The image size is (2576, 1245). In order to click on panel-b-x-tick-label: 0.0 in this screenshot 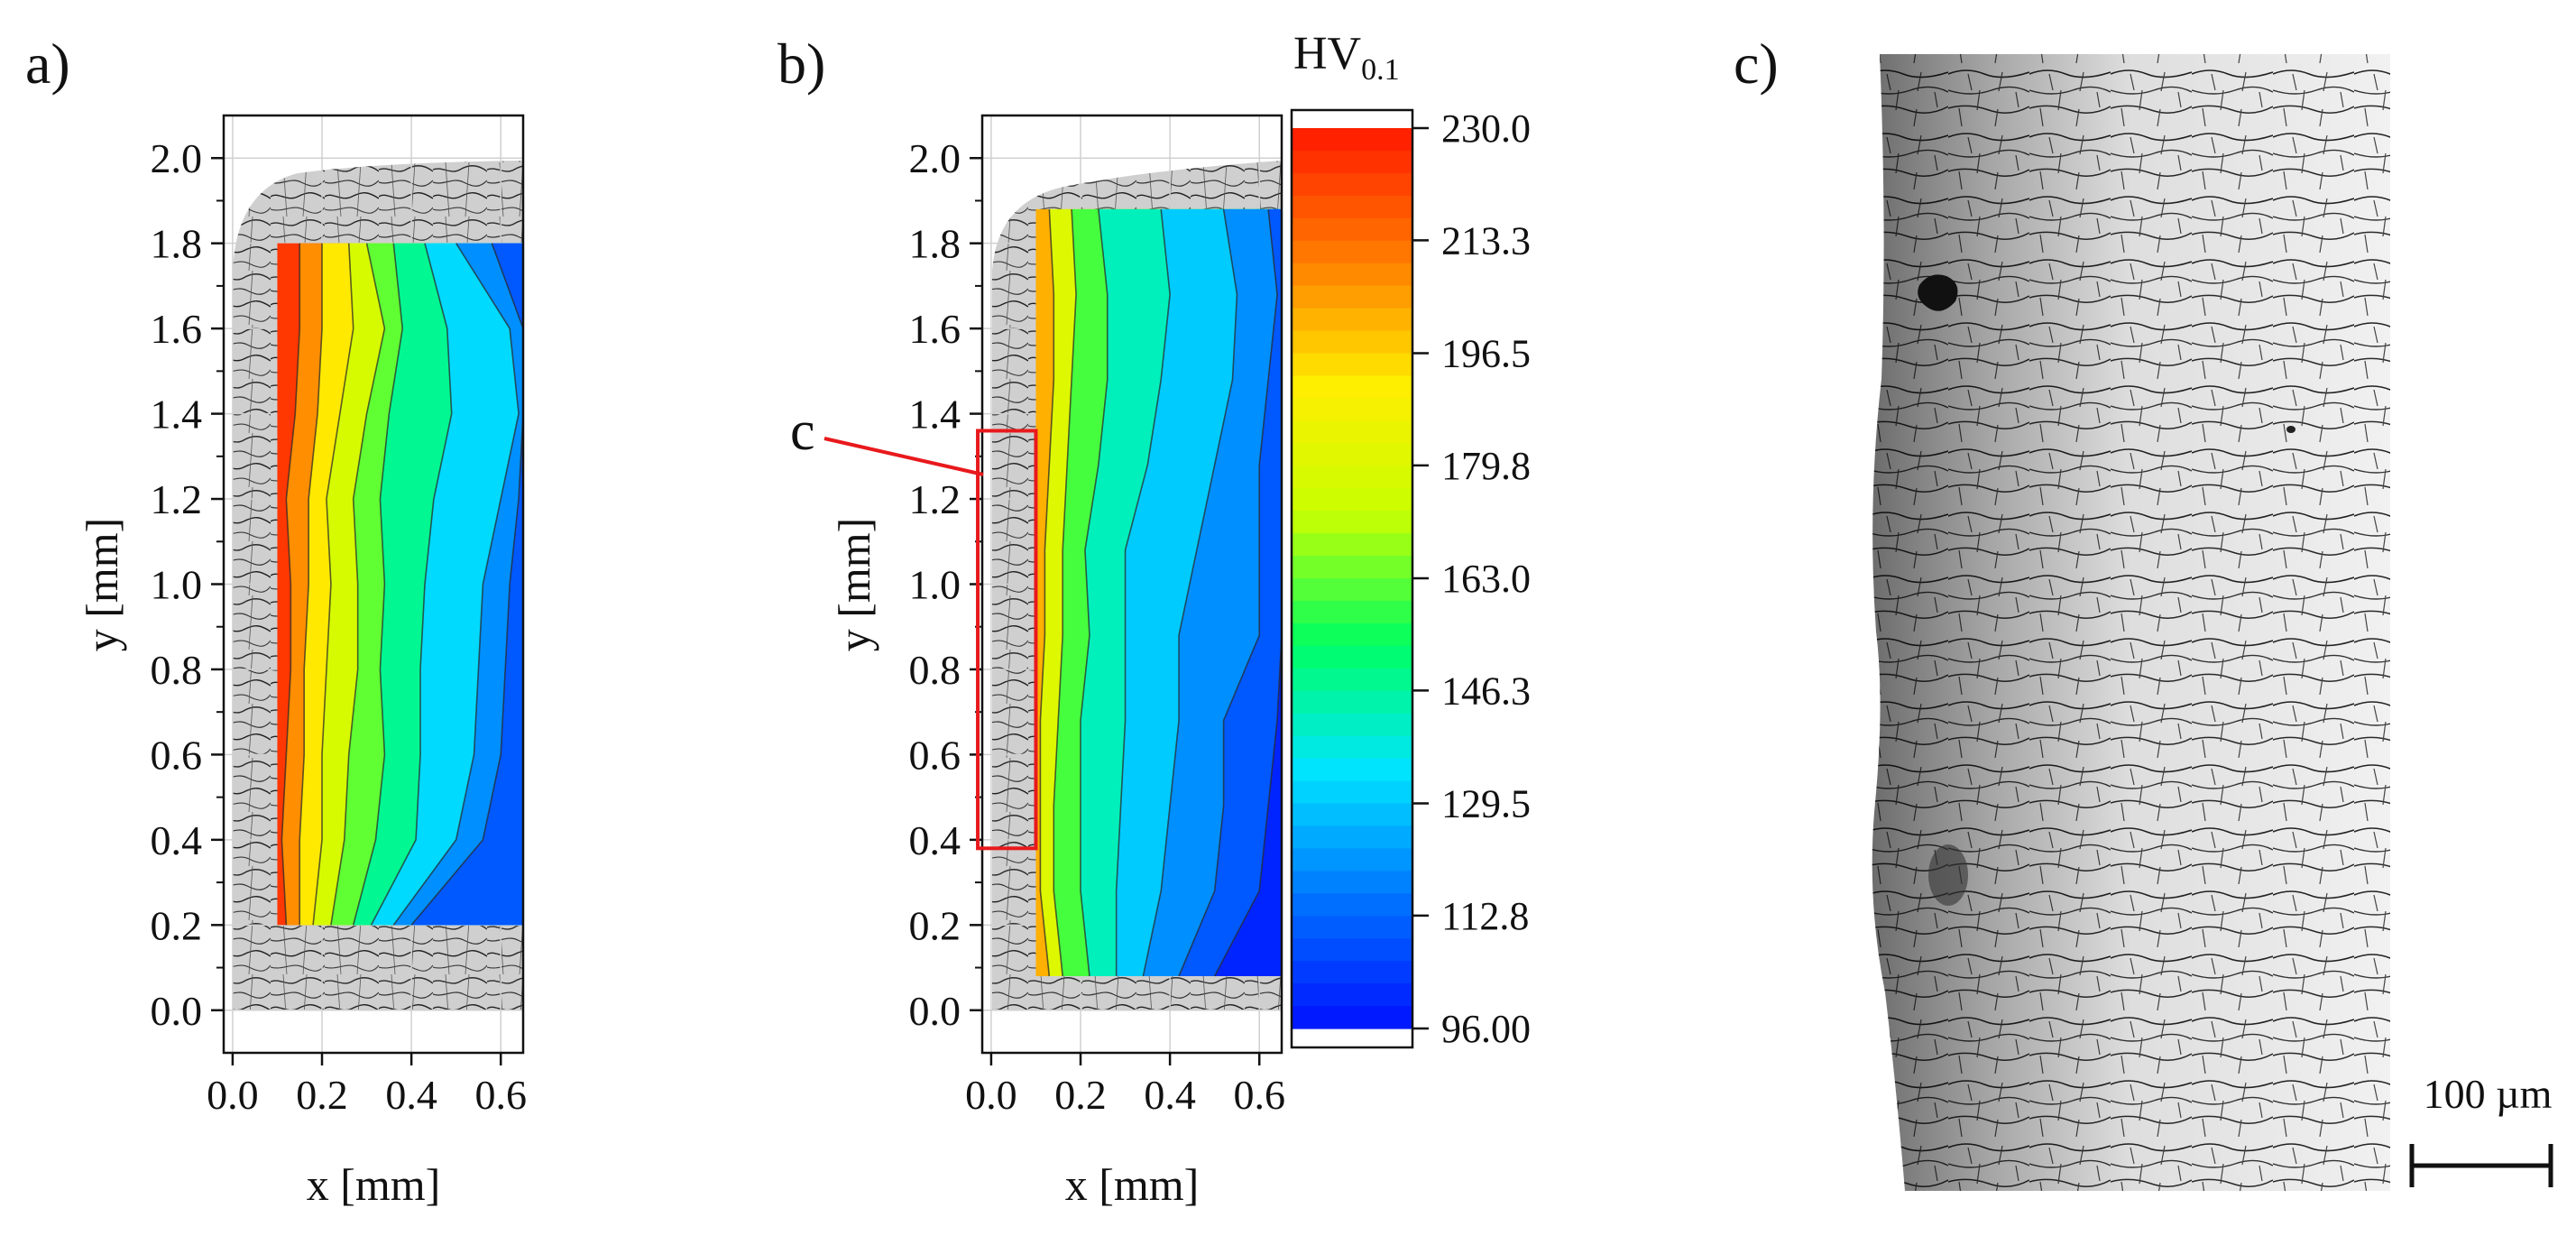, I will do `click(991, 1095)`.